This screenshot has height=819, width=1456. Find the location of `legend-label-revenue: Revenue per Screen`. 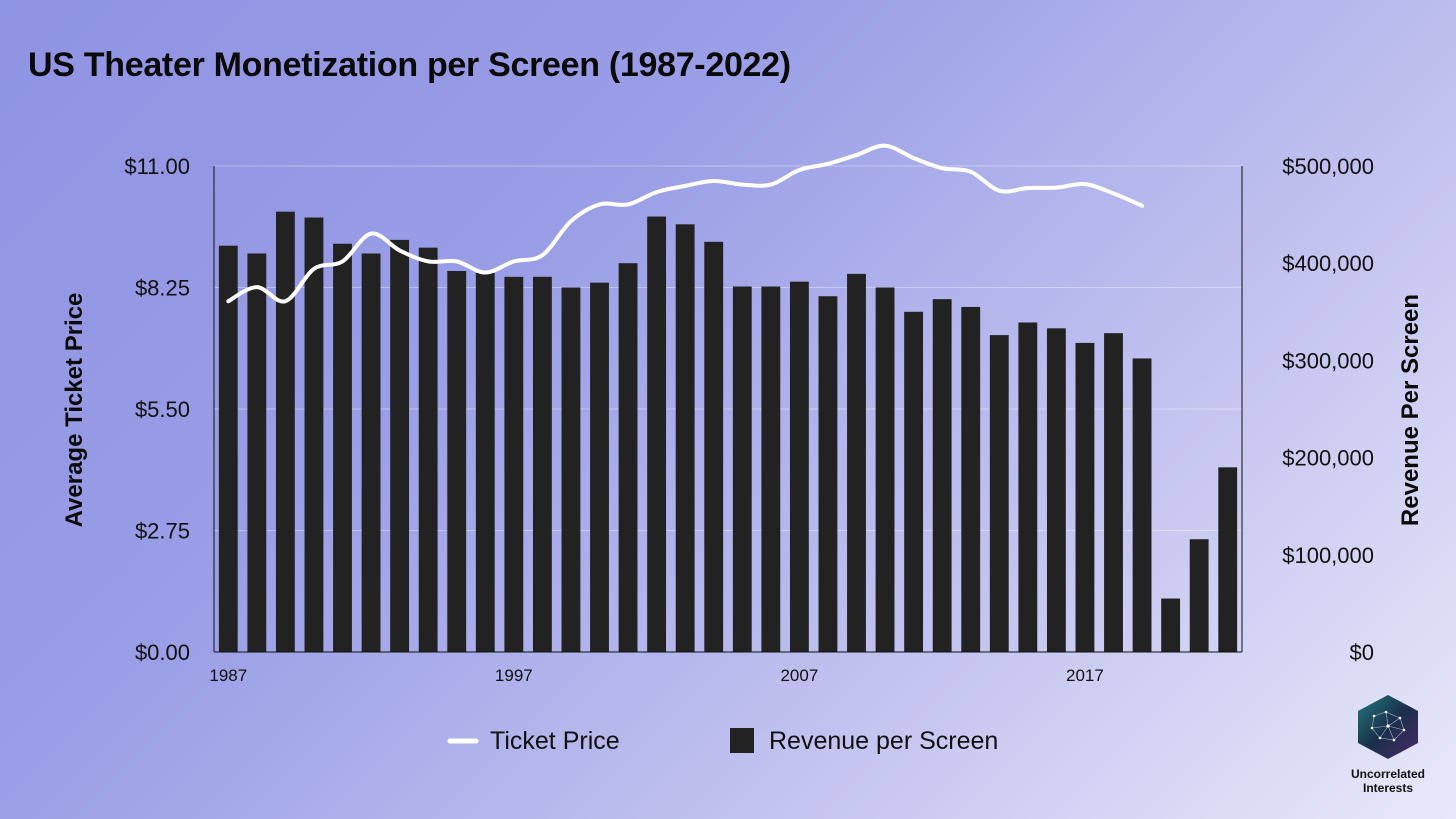

legend-label-revenue: Revenue per Screen is located at coordinates (883, 741).